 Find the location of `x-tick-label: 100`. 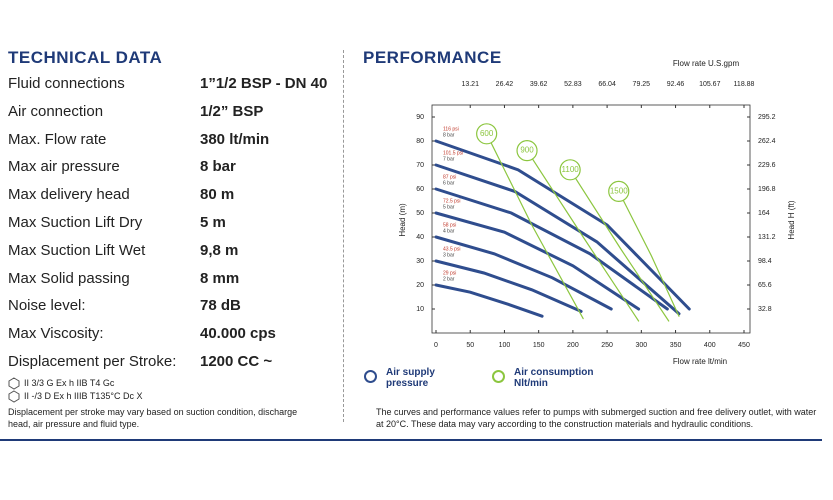

x-tick-label: 100 is located at coordinates (505, 345).